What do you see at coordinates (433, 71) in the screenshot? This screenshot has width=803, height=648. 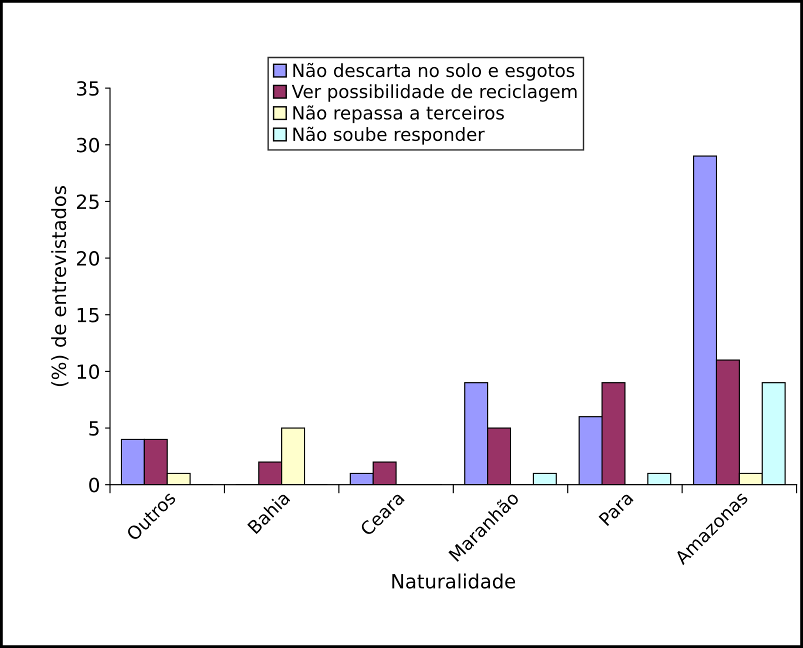 I see `legend-label: Não descarta no solo e esgotos` at bounding box center [433, 71].